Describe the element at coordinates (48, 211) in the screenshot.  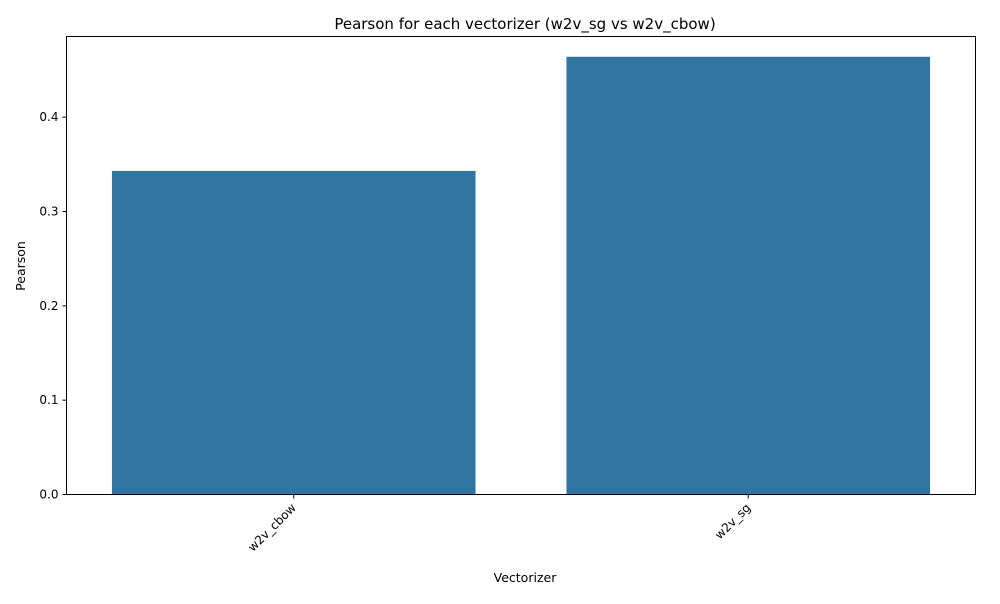
I see `y-tick-label: 0.3` at that location.